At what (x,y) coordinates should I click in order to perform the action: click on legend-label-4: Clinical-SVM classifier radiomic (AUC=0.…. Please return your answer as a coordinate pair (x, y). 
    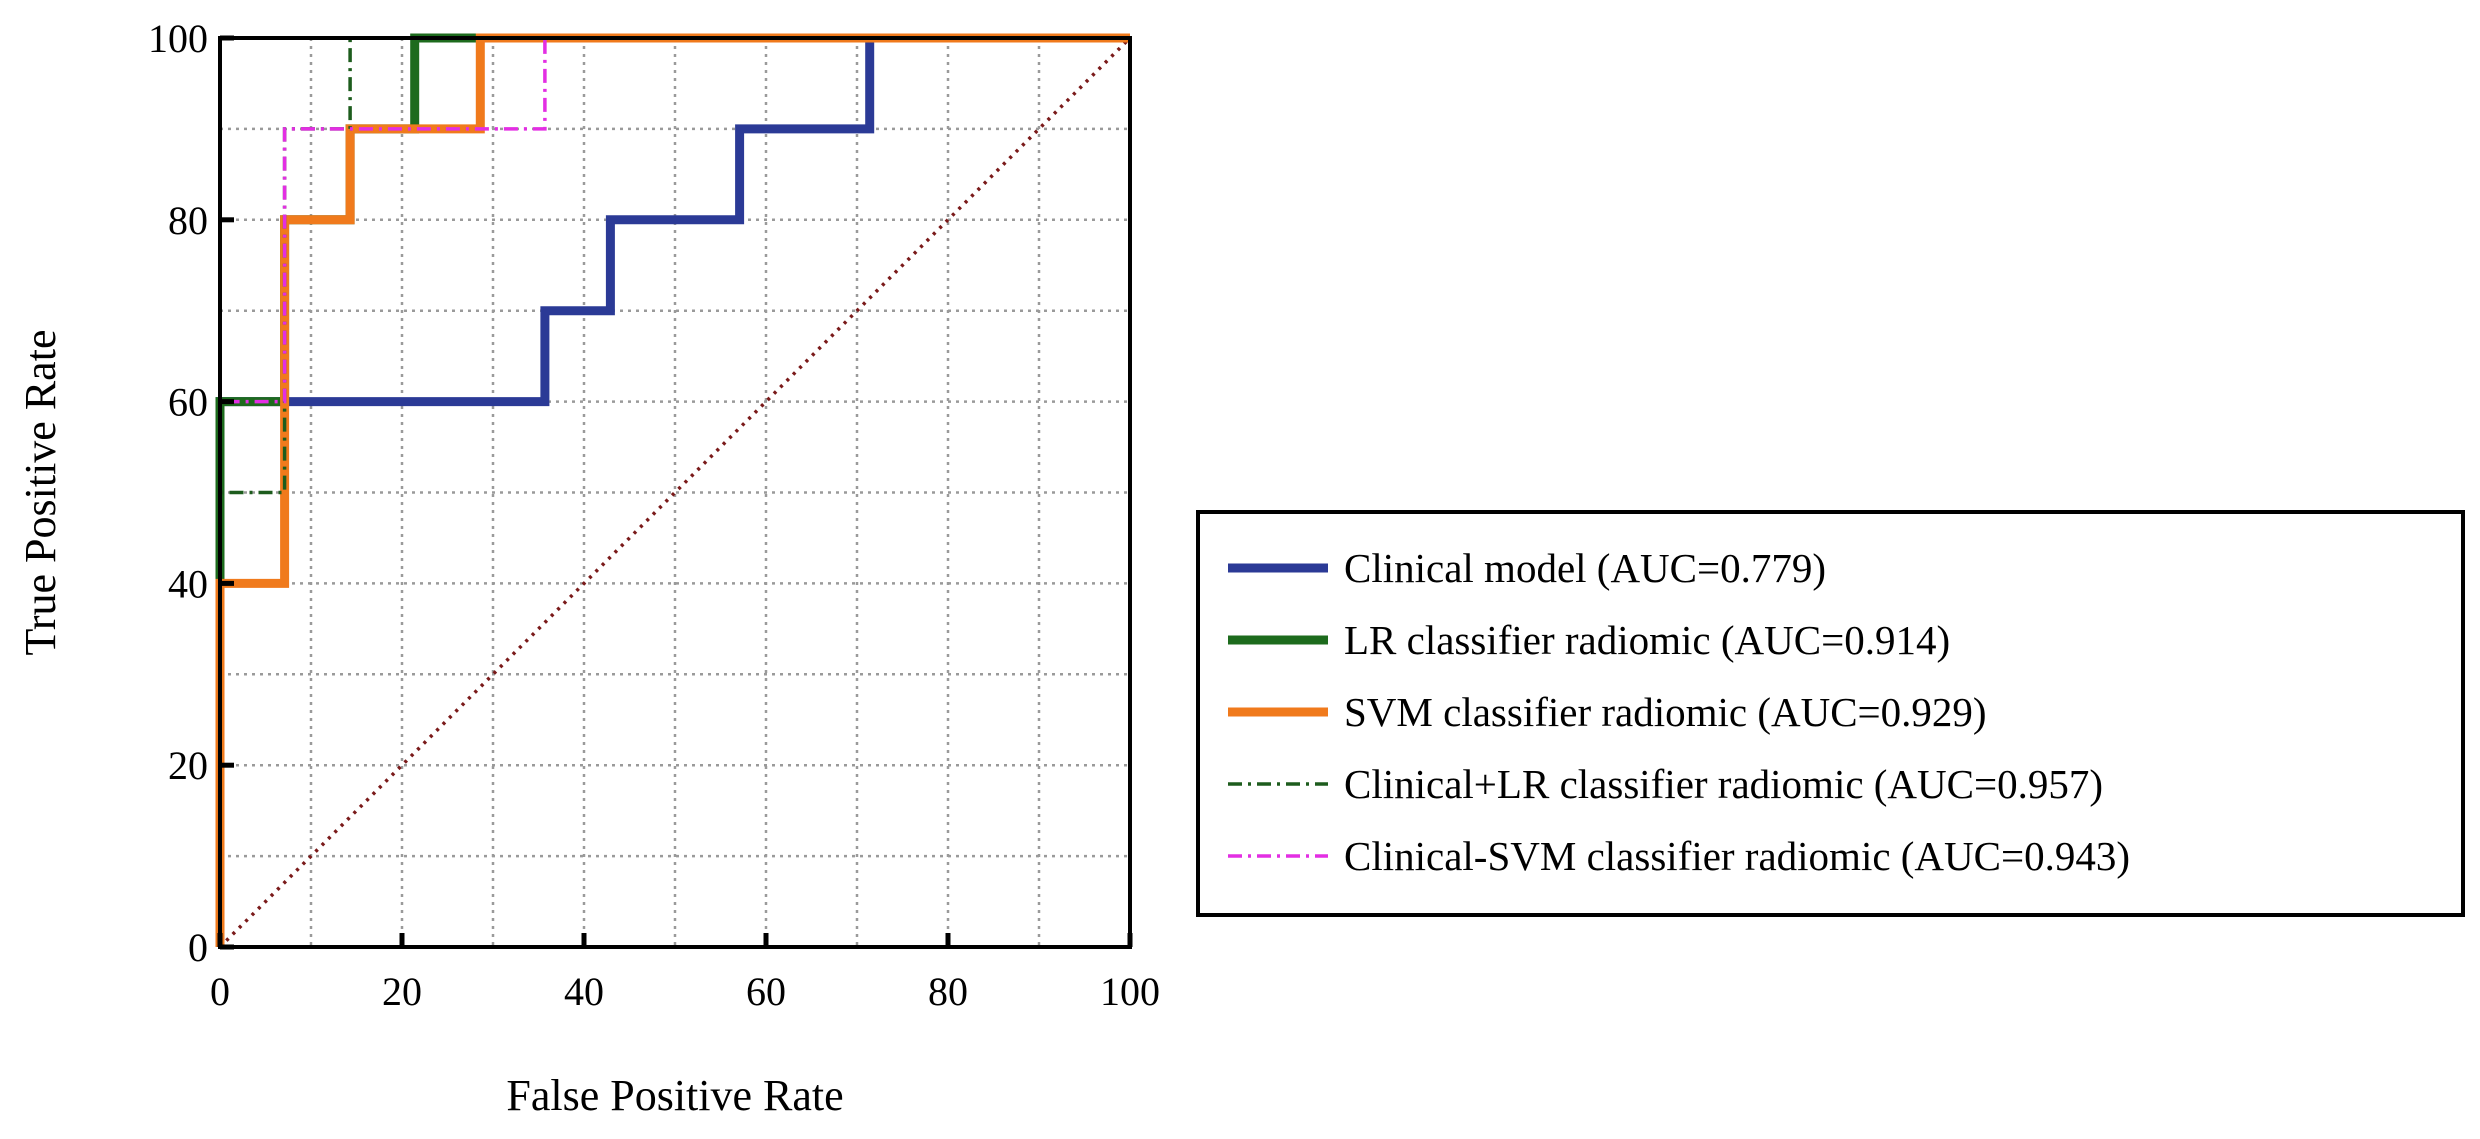
    Looking at the image, I should click on (1737, 856).